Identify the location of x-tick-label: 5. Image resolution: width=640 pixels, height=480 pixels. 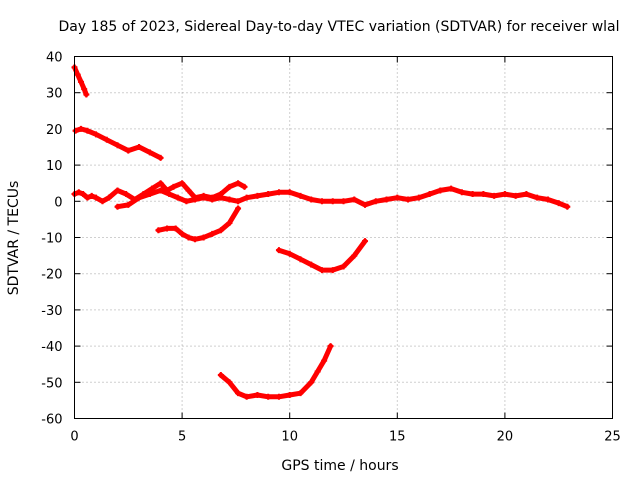
(182, 437).